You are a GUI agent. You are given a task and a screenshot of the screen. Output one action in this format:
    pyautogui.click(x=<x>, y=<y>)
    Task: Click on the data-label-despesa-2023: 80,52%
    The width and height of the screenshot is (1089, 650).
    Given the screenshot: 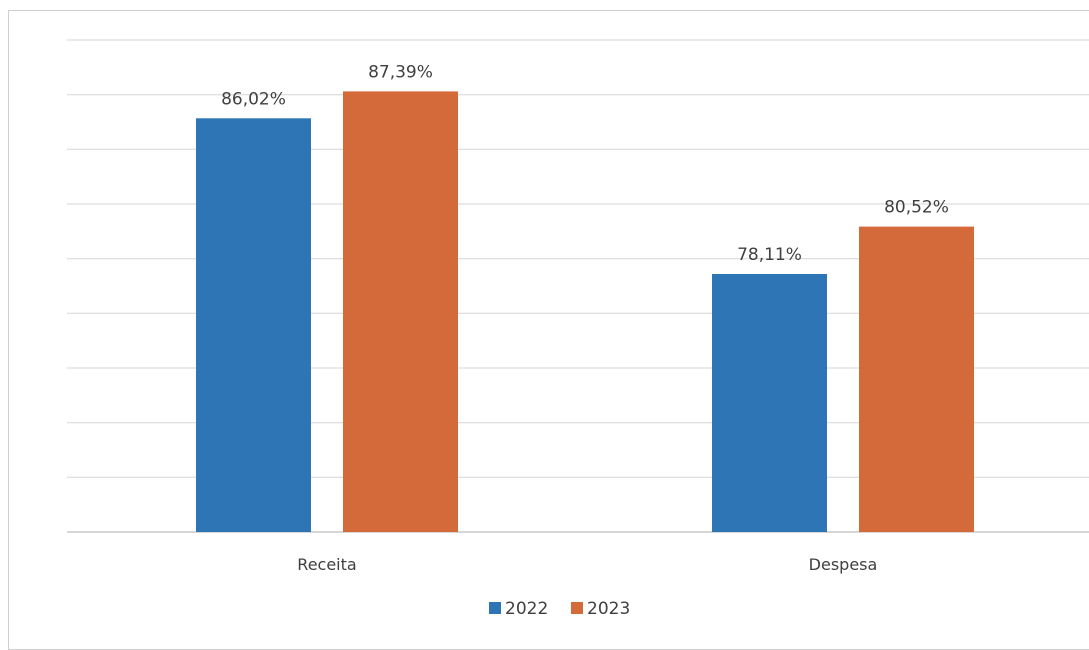 What is the action you would take?
    pyautogui.click(x=916, y=208)
    